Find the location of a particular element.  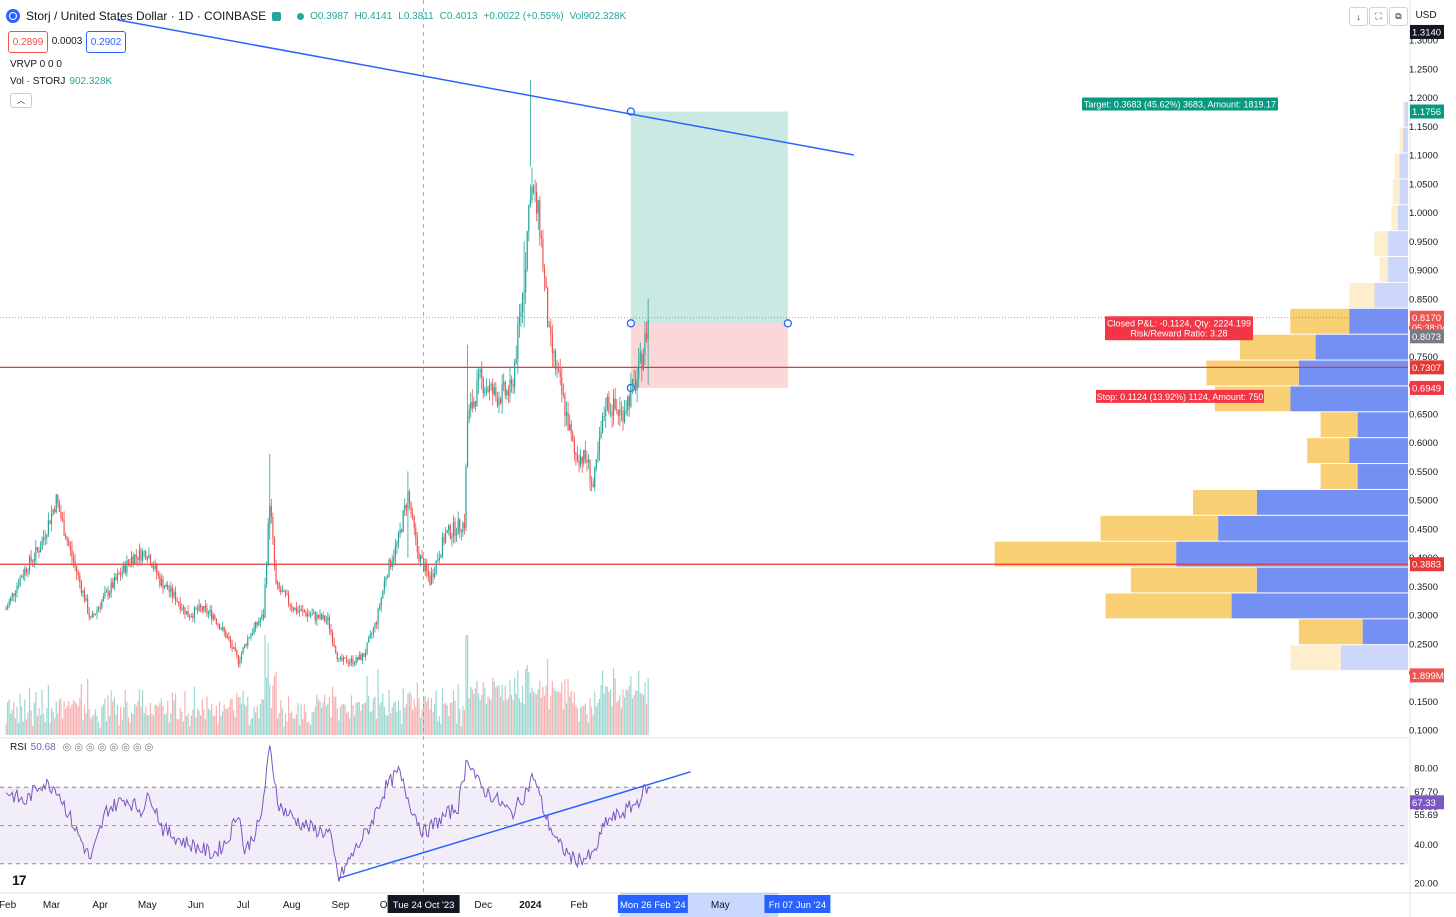

rsi-badge-label: 67.70 is located at coordinates (1426, 792).